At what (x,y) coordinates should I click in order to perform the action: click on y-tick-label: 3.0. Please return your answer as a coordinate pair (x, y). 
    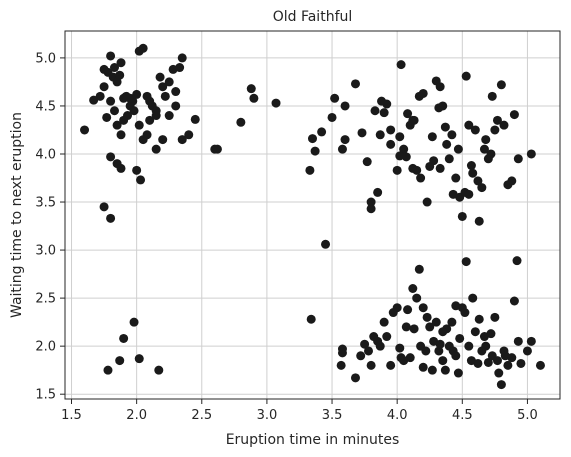
    Looking at the image, I should click on (45, 251).